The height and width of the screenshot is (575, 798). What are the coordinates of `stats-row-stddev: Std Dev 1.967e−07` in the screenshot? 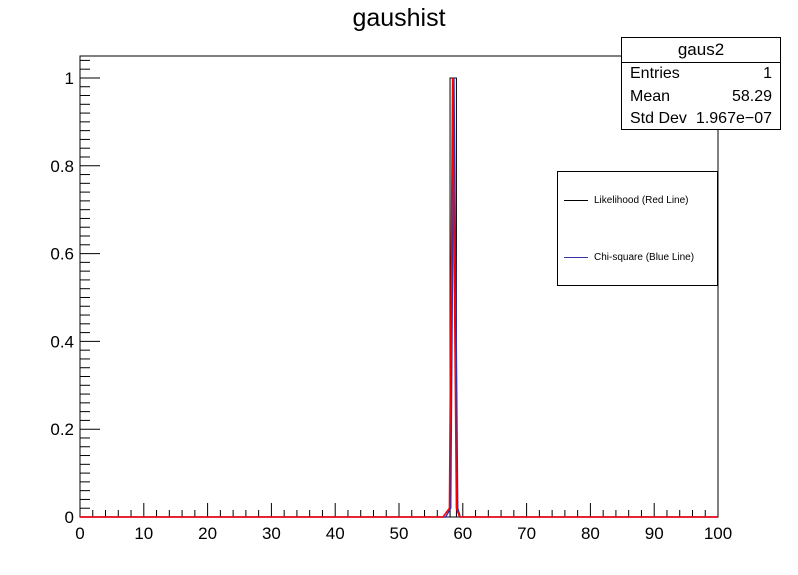 It's located at (701, 119).